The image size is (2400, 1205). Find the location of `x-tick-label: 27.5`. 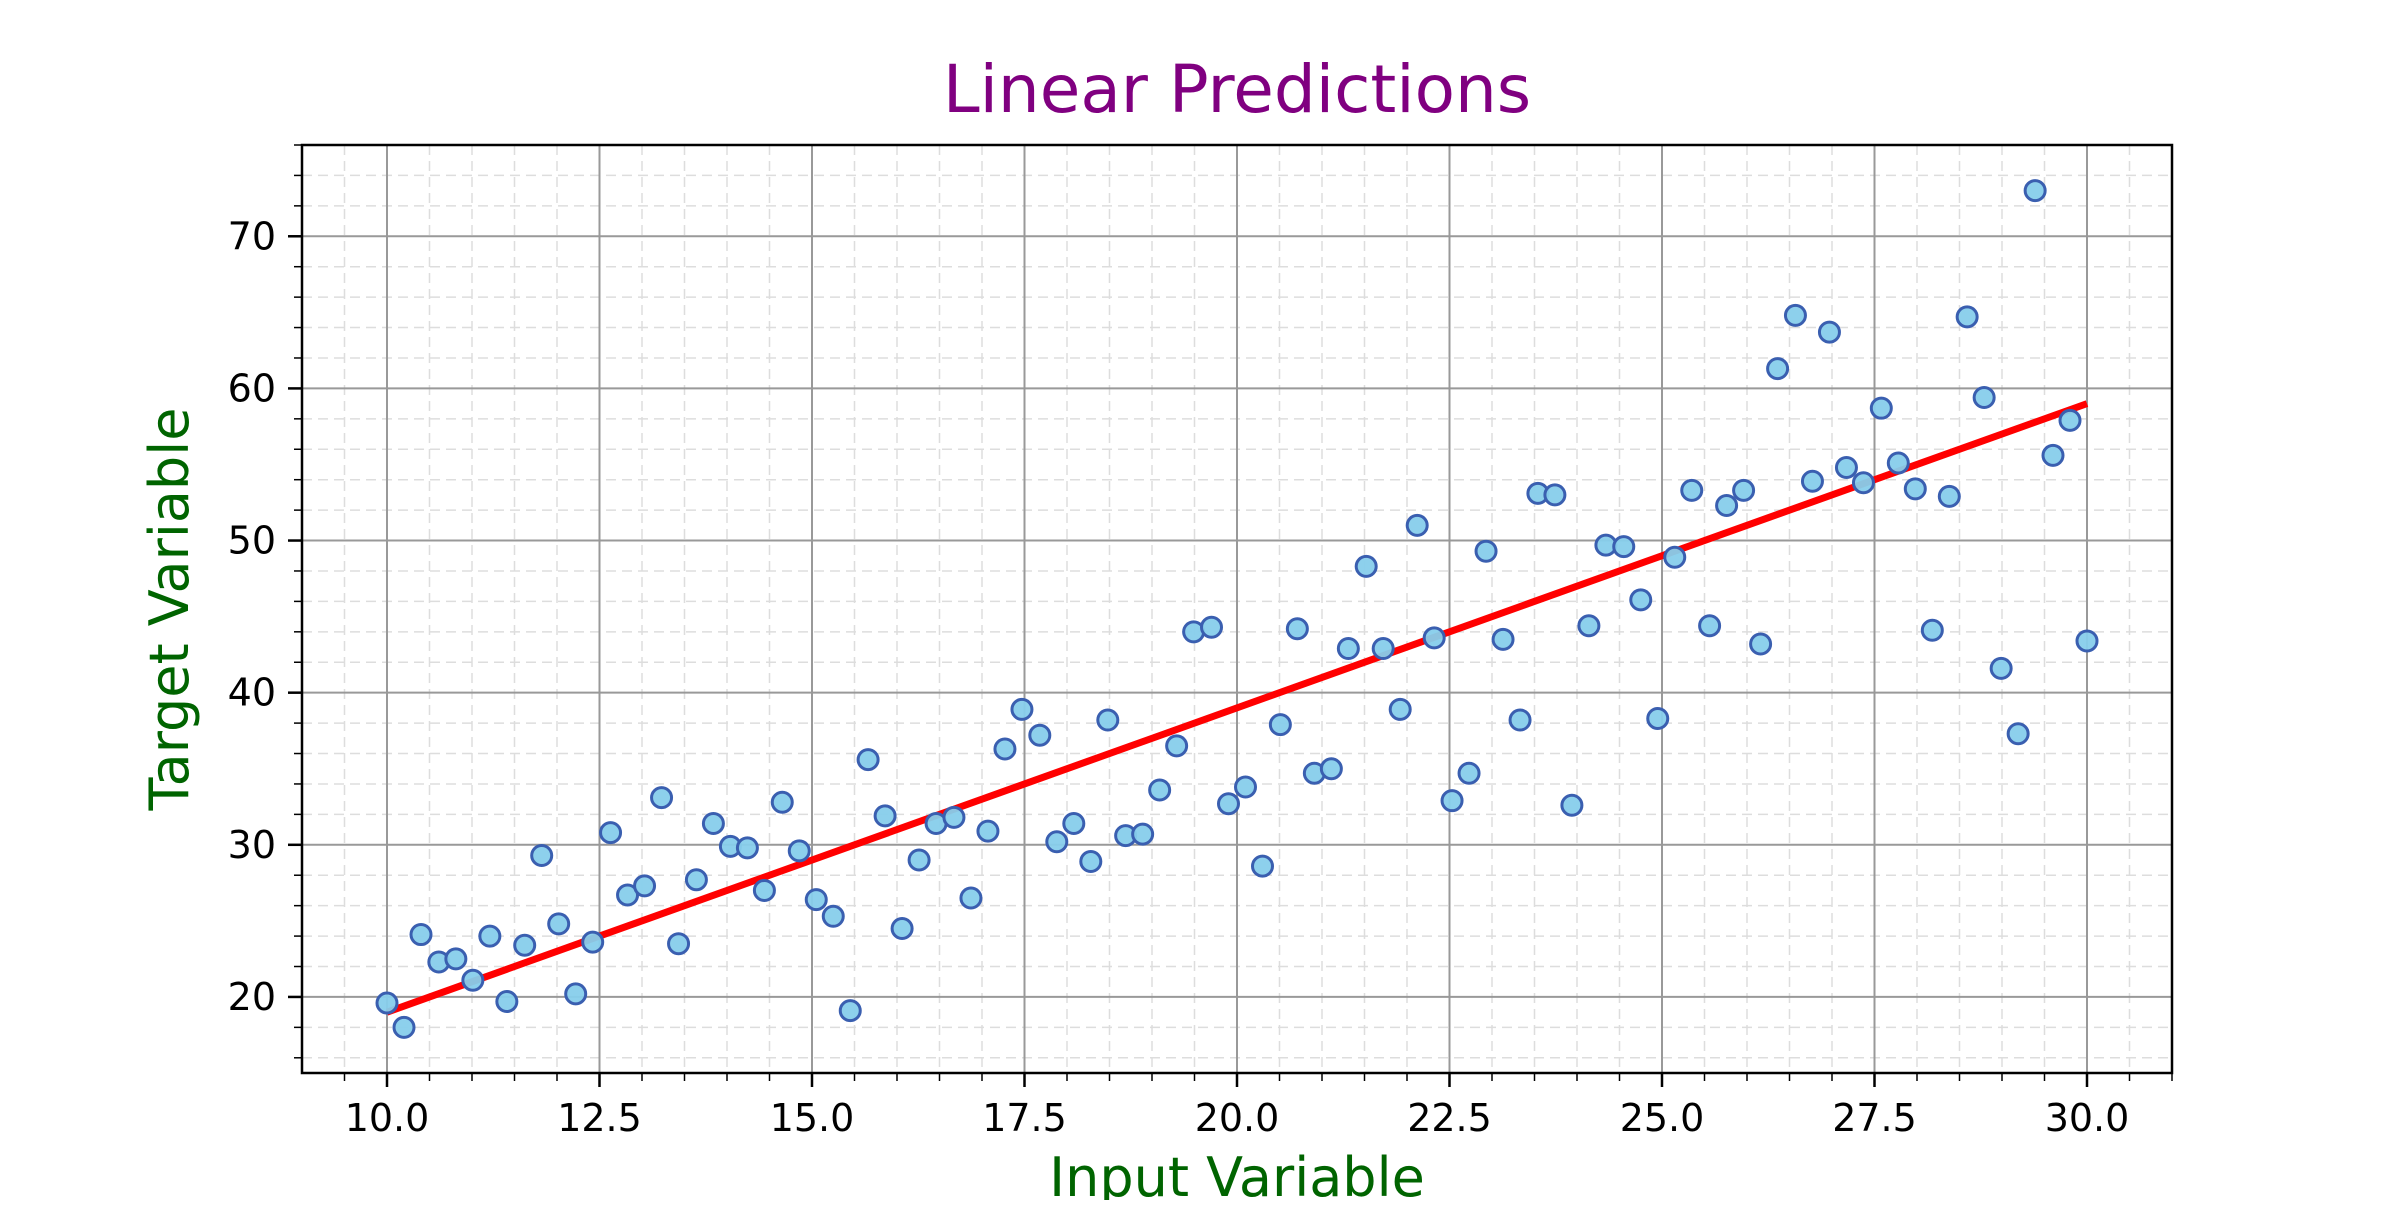

x-tick-label: 27.5 is located at coordinates (1874, 1118).